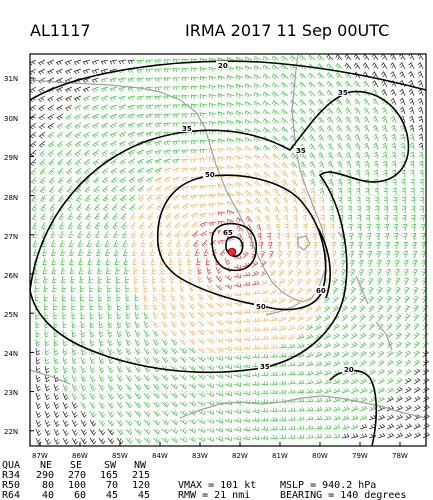  Describe the element at coordinates (40, 456) in the screenshot. I see `lon-label: 87W` at that location.